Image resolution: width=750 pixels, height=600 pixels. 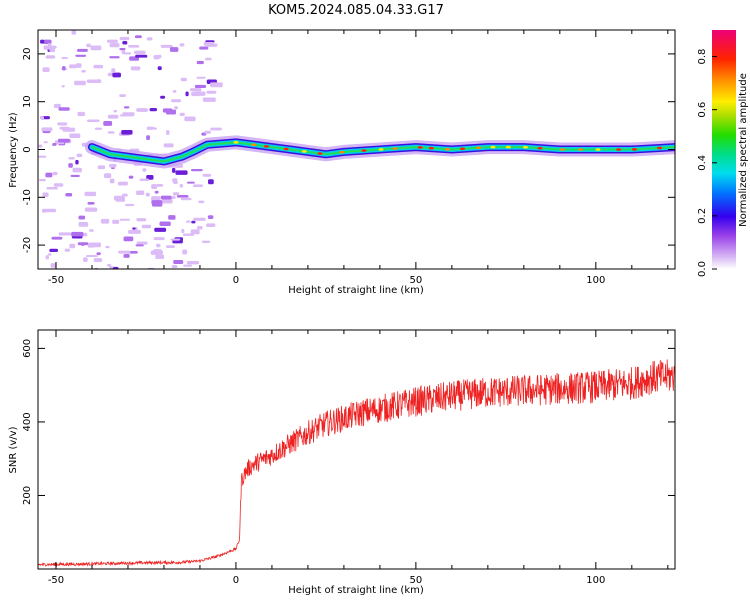 I want to click on colorbar-ticks: 0.0 0.2 0.4 0.6 0.8, so click(x=707, y=163).